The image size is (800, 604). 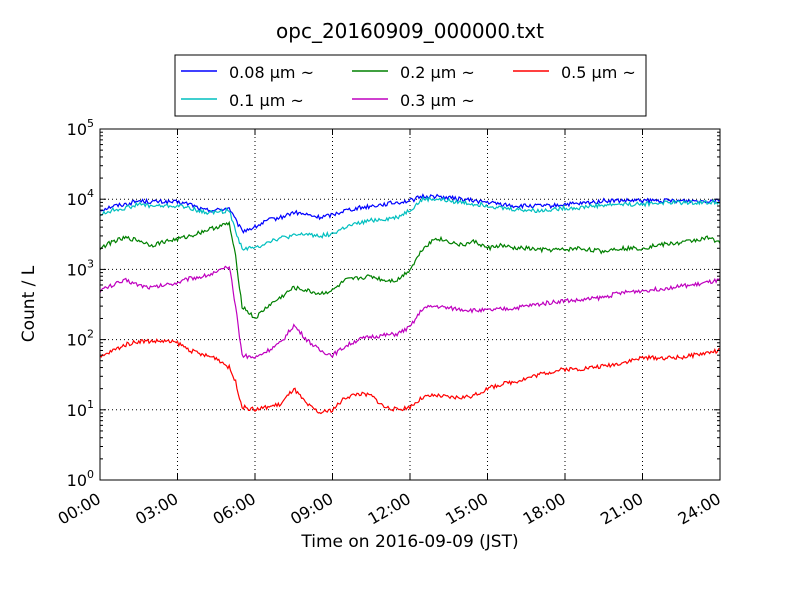 I want to click on y-tick-label: 10⁰, so click(x=80, y=479).